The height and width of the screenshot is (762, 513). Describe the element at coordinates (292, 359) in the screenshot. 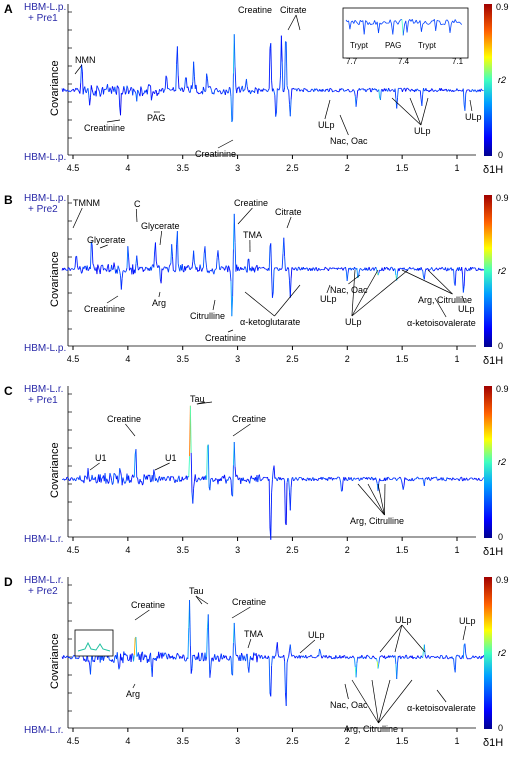

I see `x-tick-label: 2.5` at that location.